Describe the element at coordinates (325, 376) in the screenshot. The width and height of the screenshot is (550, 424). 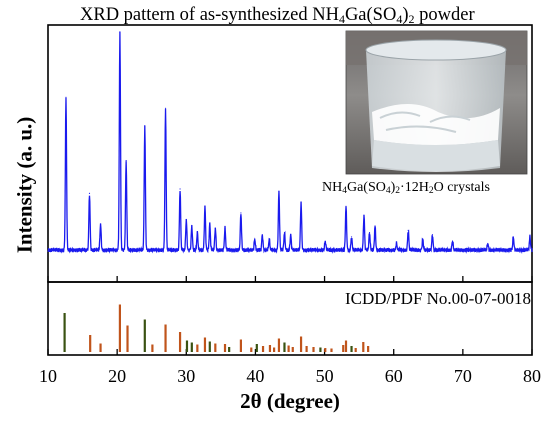
I see `x-tick-label: 50` at that location.